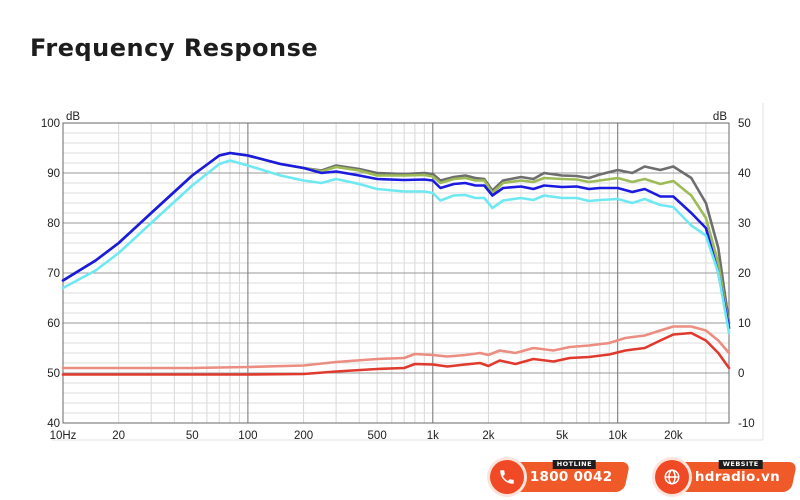 The width and height of the screenshot is (800, 500). I want to click on y-tick-label-left: 50, so click(53, 374).